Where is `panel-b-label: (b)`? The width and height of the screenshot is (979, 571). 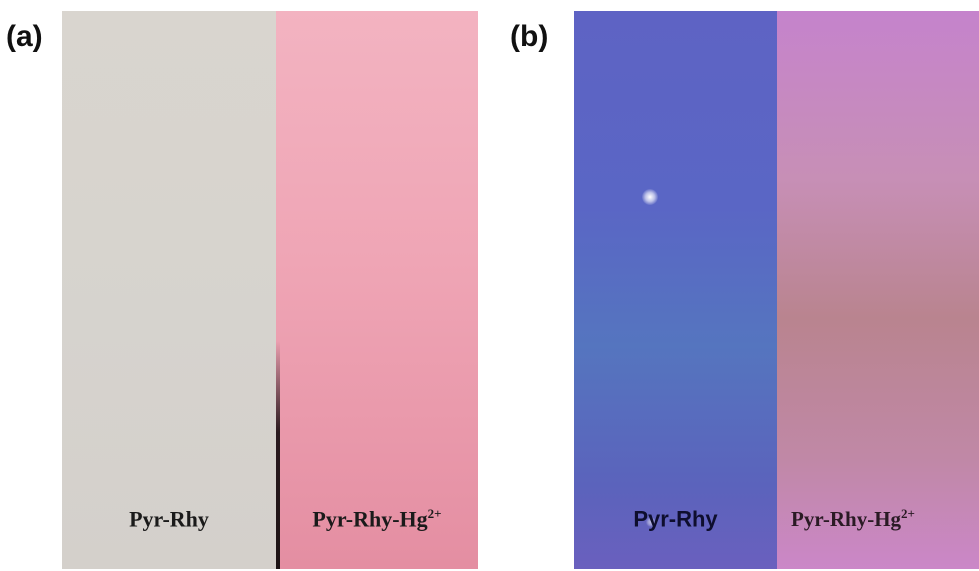
panel-b-label: (b) is located at coordinates (529, 36).